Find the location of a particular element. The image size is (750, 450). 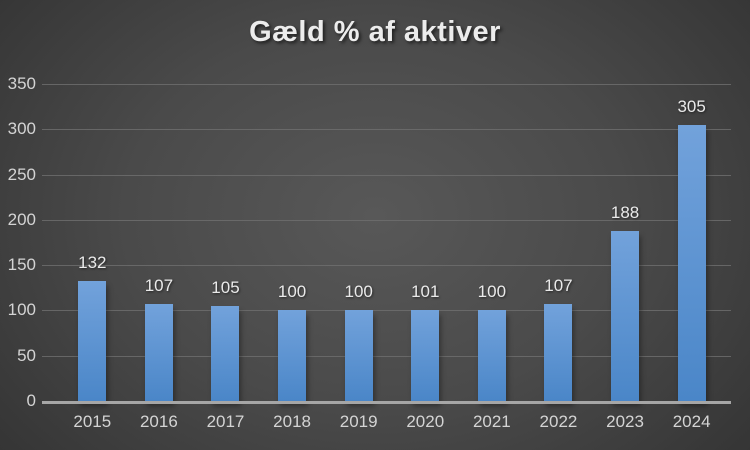

y-axis-tick-label: 300 is located at coordinates (21, 129).